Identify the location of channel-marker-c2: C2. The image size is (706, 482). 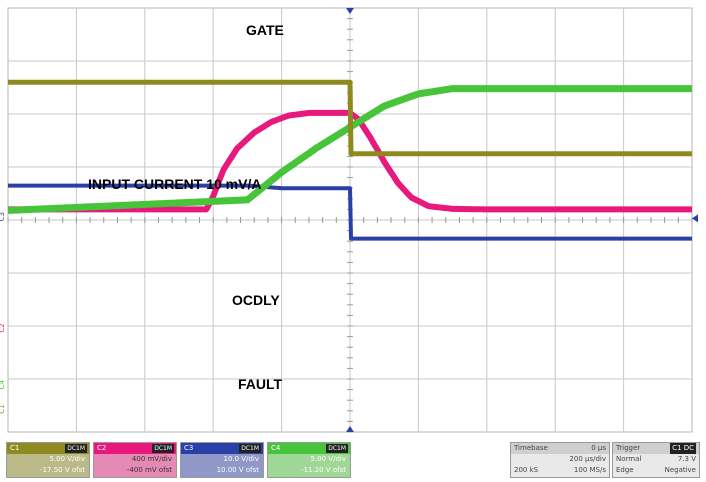
(3, 327).